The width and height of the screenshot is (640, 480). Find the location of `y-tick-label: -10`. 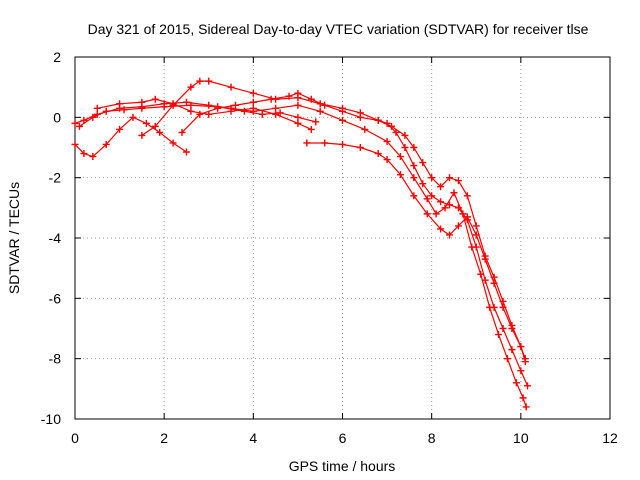

y-tick-label: -10 is located at coordinates (51, 419).